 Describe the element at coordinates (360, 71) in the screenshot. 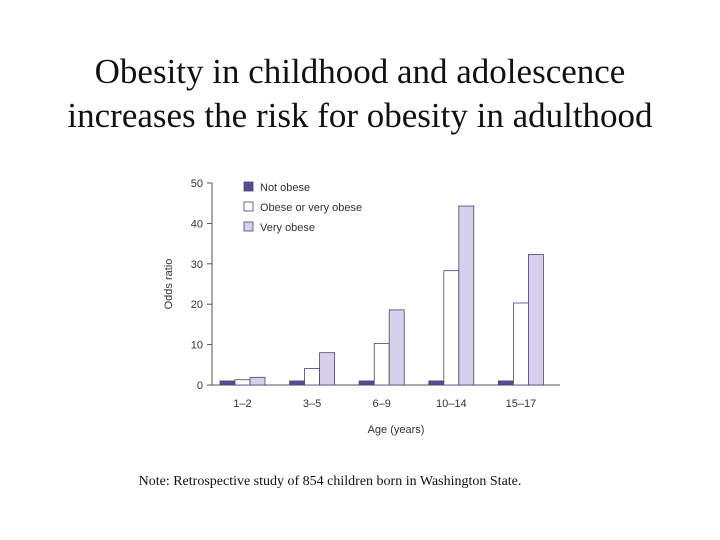

I see `title-line-1: Obesity in childhood and adolescence` at that location.